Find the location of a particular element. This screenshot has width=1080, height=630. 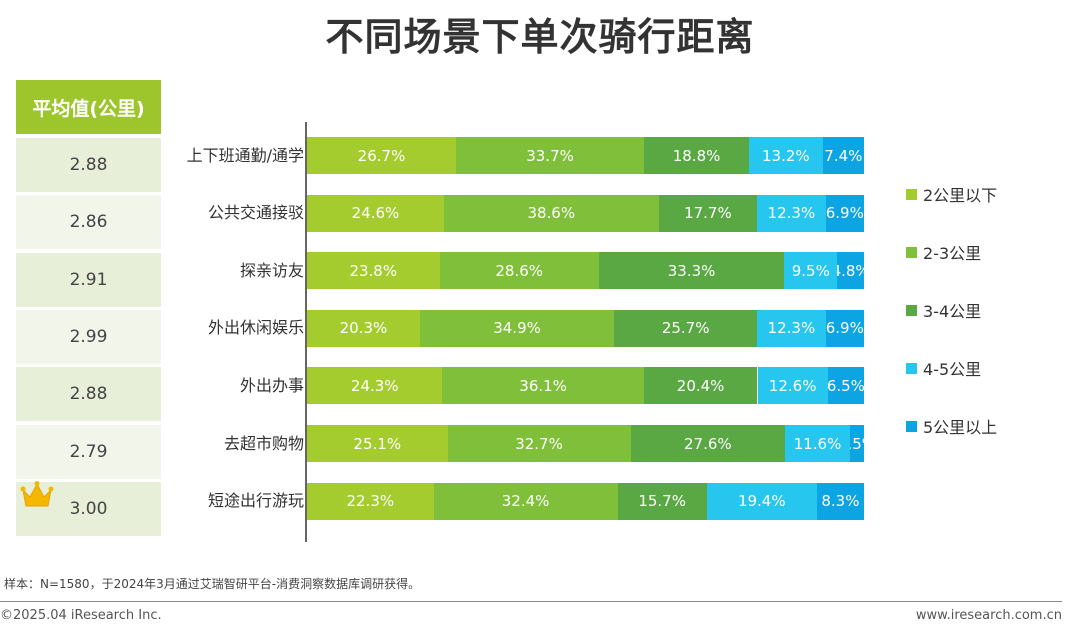

data-label: 15.7% is located at coordinates (662, 501).